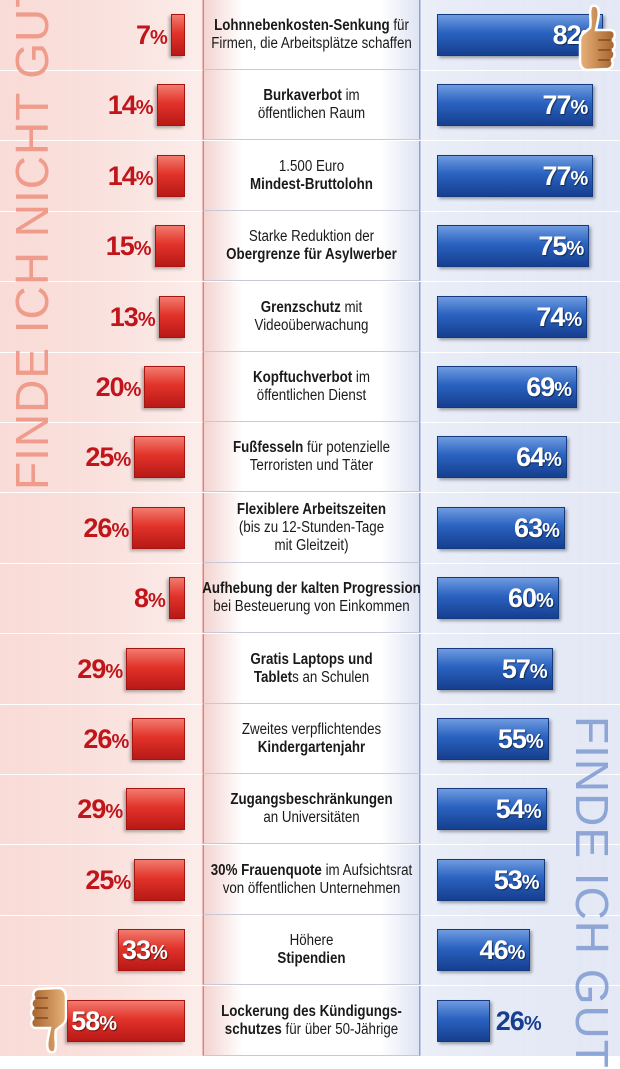 The image size is (620, 1069). What do you see at coordinates (266, 870) in the screenshot?
I see `label-bold: 30% Frauenquote` at bounding box center [266, 870].